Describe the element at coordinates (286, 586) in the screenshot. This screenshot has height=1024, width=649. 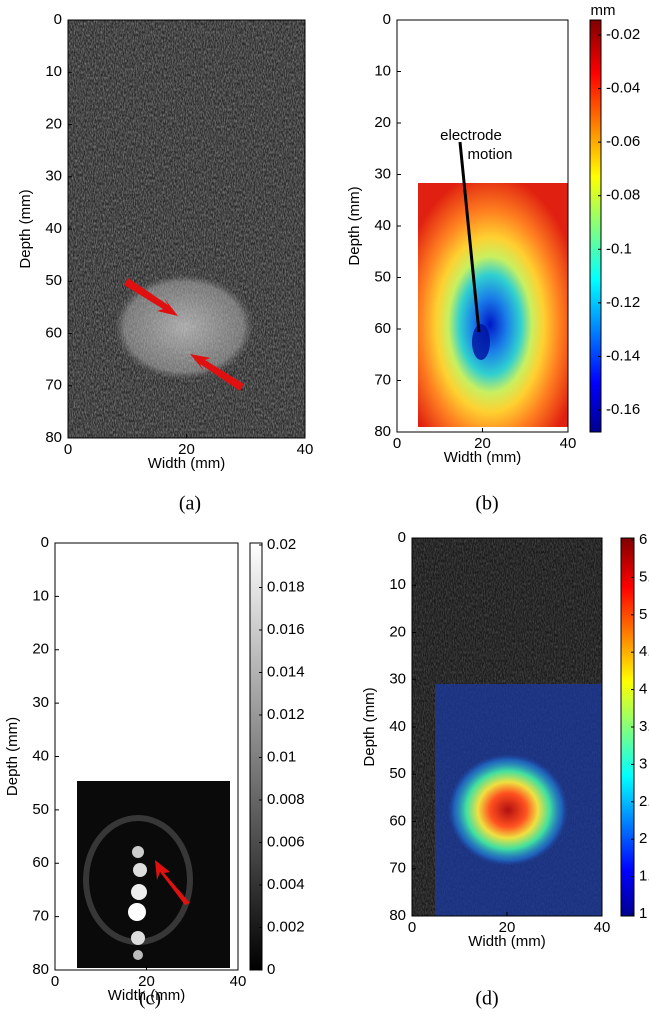
I see `colorbar-tick-label: 0.018` at that location.